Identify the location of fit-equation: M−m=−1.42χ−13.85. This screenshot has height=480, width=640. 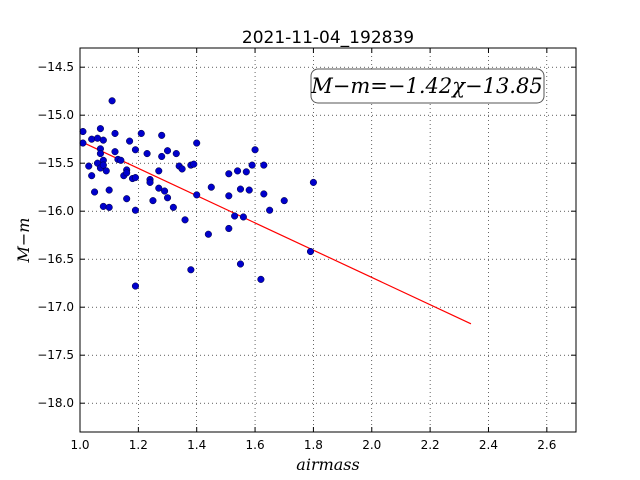
(426, 86).